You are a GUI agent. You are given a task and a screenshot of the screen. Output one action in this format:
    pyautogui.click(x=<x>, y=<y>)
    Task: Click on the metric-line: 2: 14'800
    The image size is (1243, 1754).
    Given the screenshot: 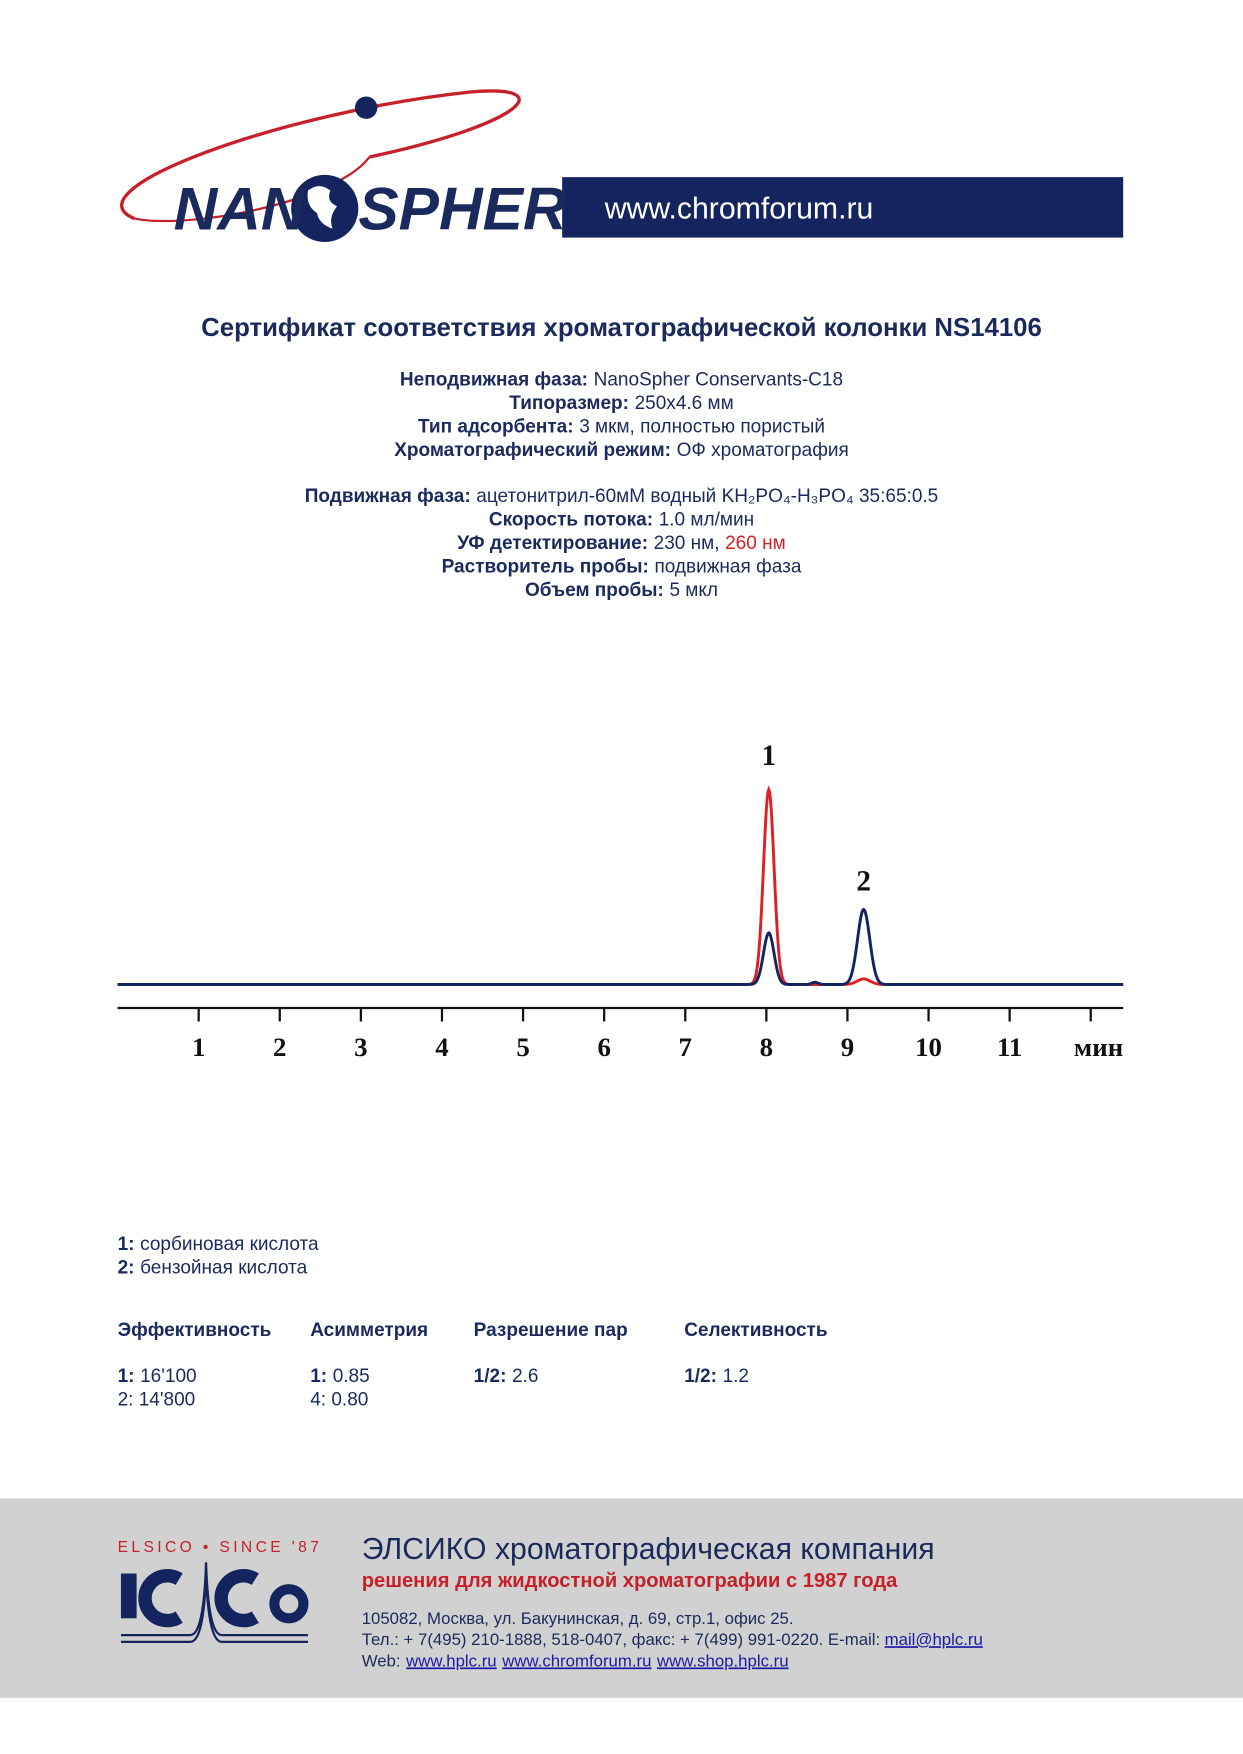 What is the action you would take?
    pyautogui.click(x=157, y=1400)
    